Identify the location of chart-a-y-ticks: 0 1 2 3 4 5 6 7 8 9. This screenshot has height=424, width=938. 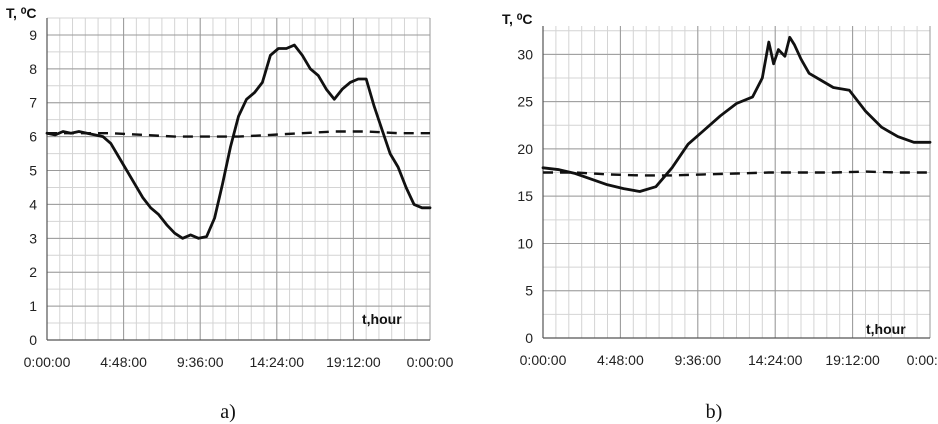
(33, 187).